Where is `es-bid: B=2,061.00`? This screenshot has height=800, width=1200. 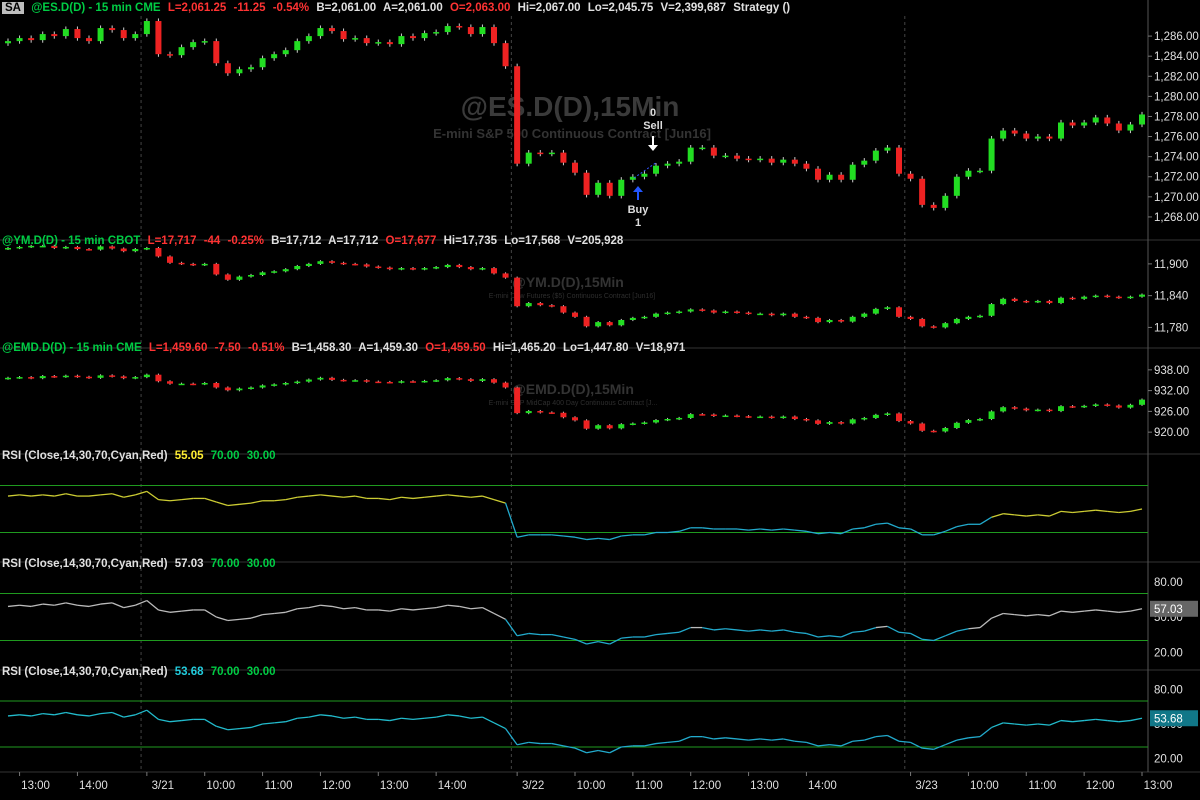 es-bid: B=2,061.00 is located at coordinates (346, 8).